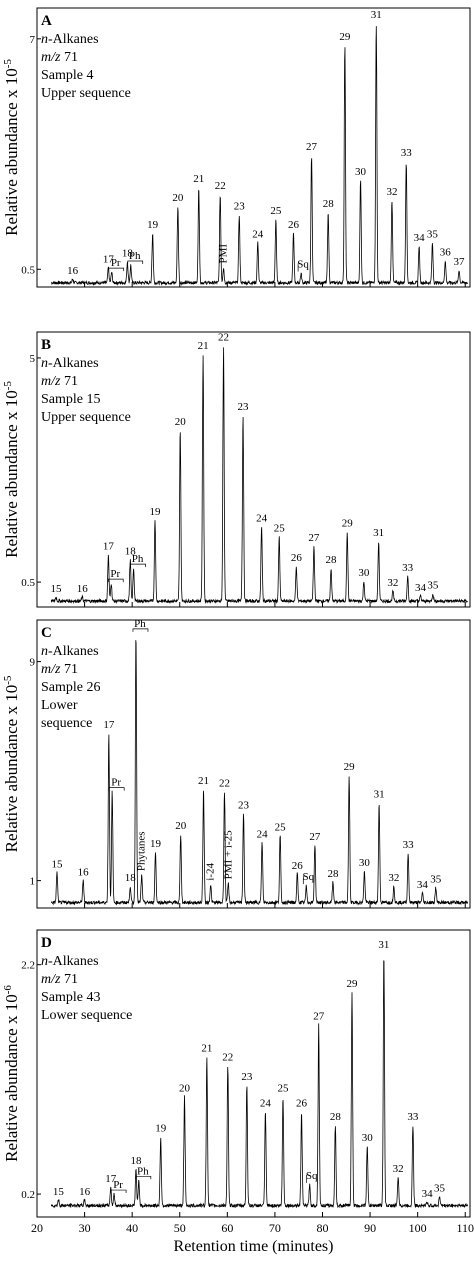 The width and height of the screenshot is (474, 1272). Describe the element at coordinates (33, 882) in the screenshot. I see `y-tick-label: 1` at that location.